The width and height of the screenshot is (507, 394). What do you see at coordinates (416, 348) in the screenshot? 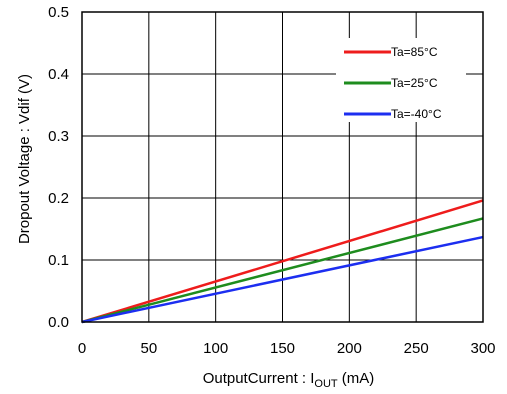
I see `x-tick-label: 250` at bounding box center [416, 348].